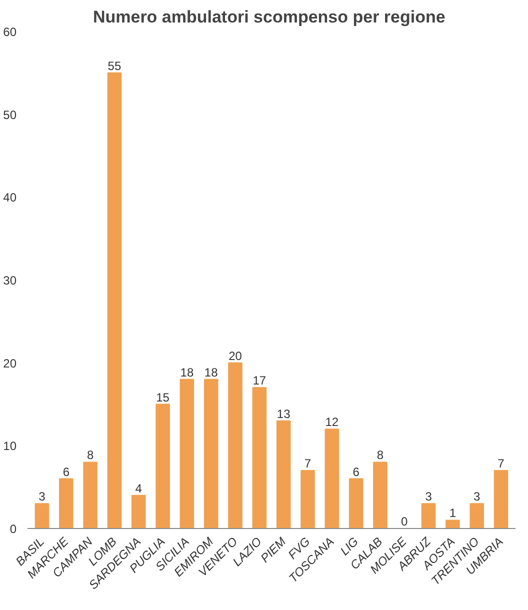 Image resolution: width=528 pixels, height=610 pixels. I want to click on y-tick-label: 10, so click(10, 446).